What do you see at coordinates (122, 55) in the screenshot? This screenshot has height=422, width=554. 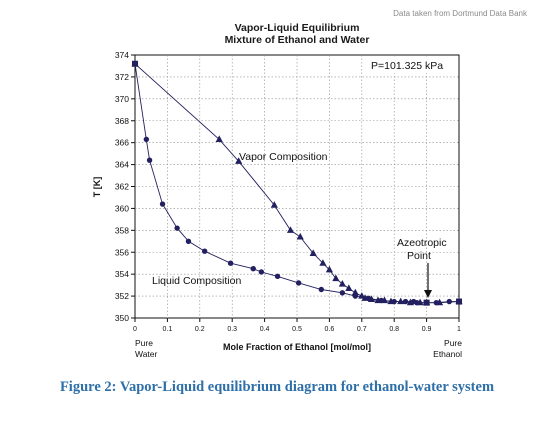 I see `y-tick-label: 374` at bounding box center [122, 55].